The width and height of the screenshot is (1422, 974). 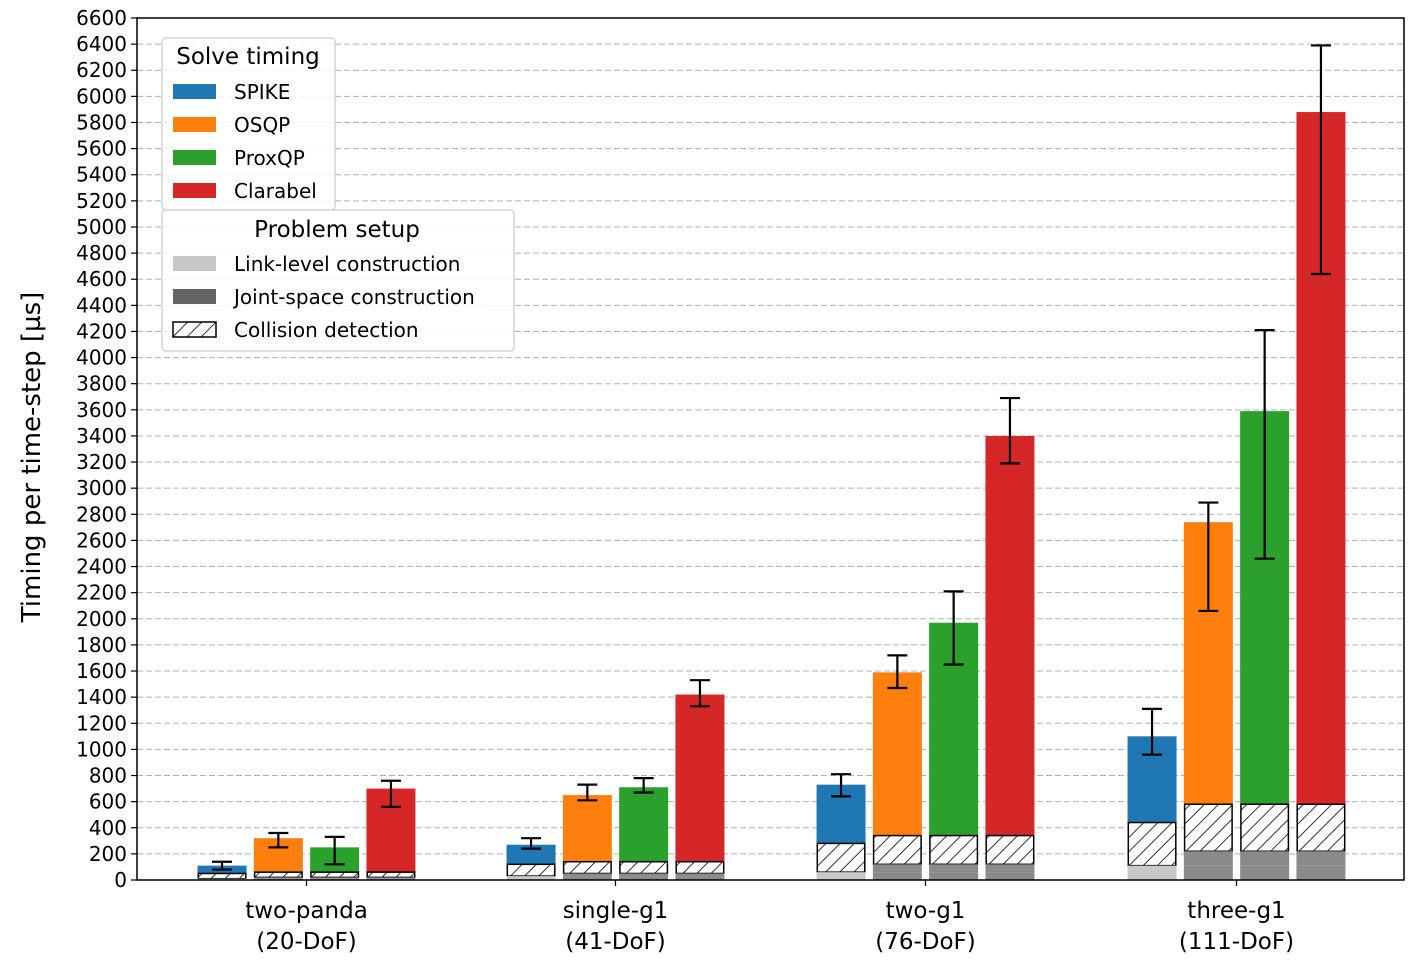 What do you see at coordinates (101, 540) in the screenshot?
I see `y-tick-label: 2600` at bounding box center [101, 540].